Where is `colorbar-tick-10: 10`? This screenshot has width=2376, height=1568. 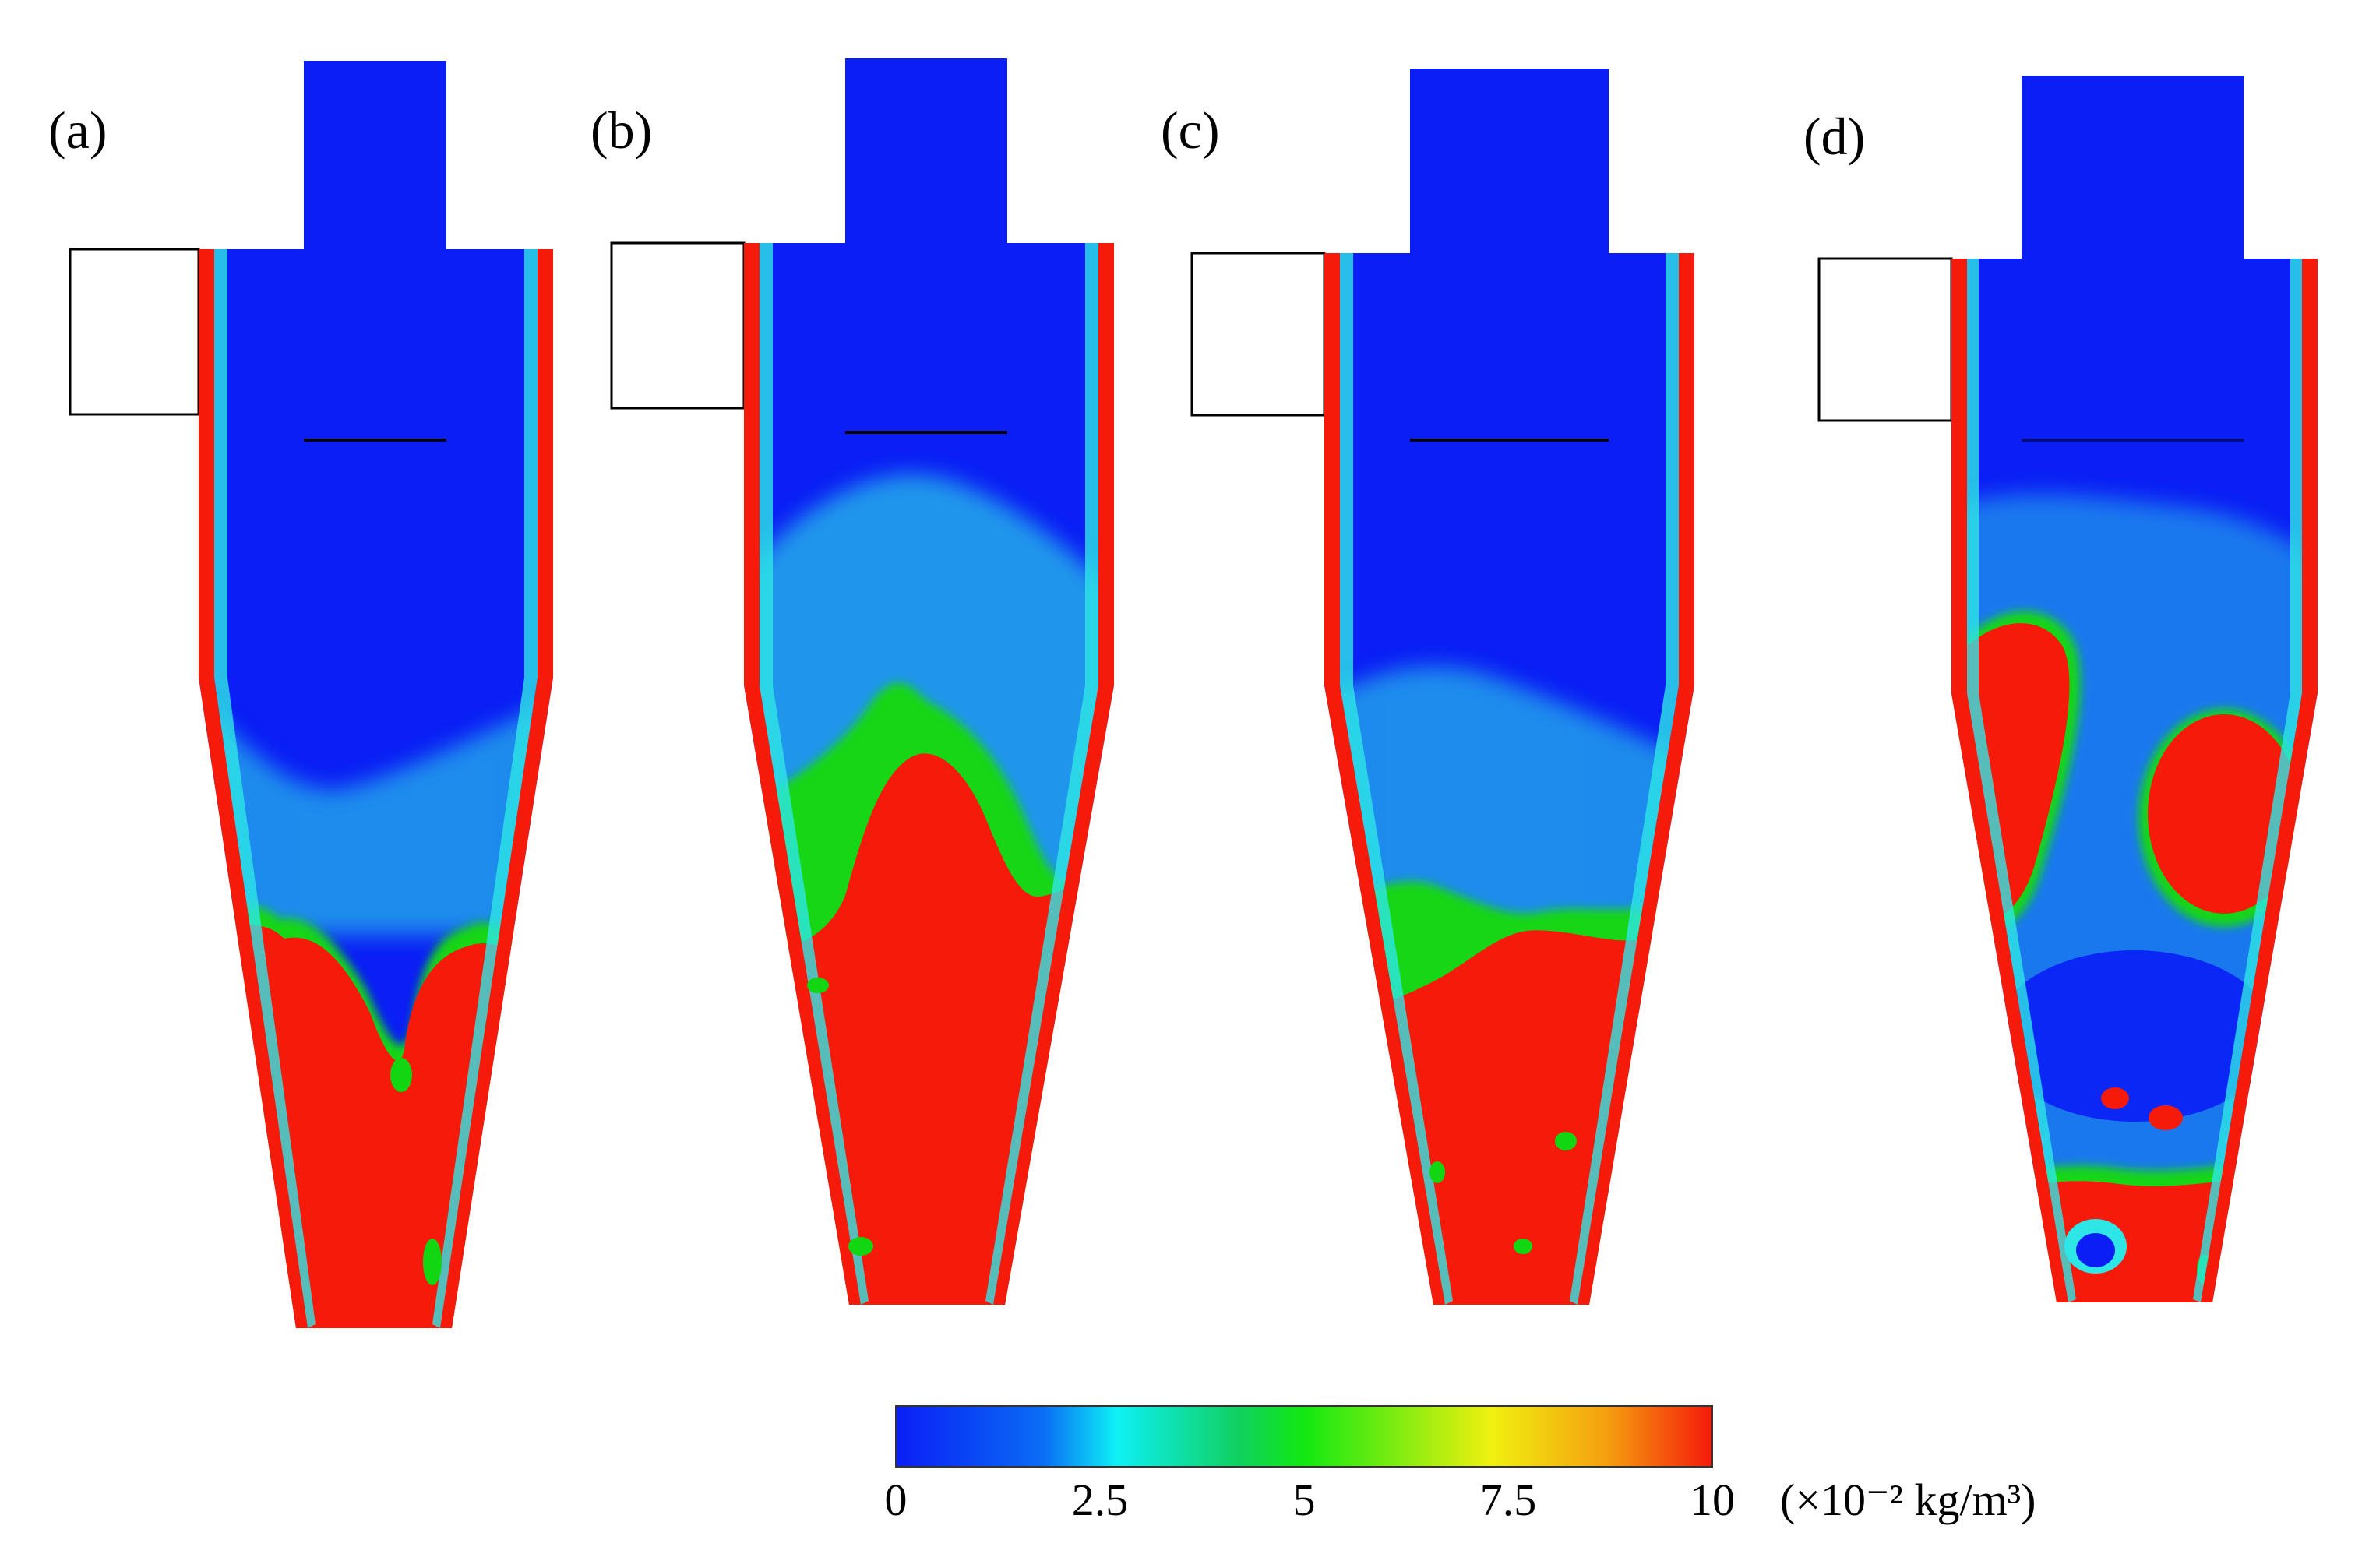 colorbar-tick-10: 10 is located at coordinates (1712, 1500).